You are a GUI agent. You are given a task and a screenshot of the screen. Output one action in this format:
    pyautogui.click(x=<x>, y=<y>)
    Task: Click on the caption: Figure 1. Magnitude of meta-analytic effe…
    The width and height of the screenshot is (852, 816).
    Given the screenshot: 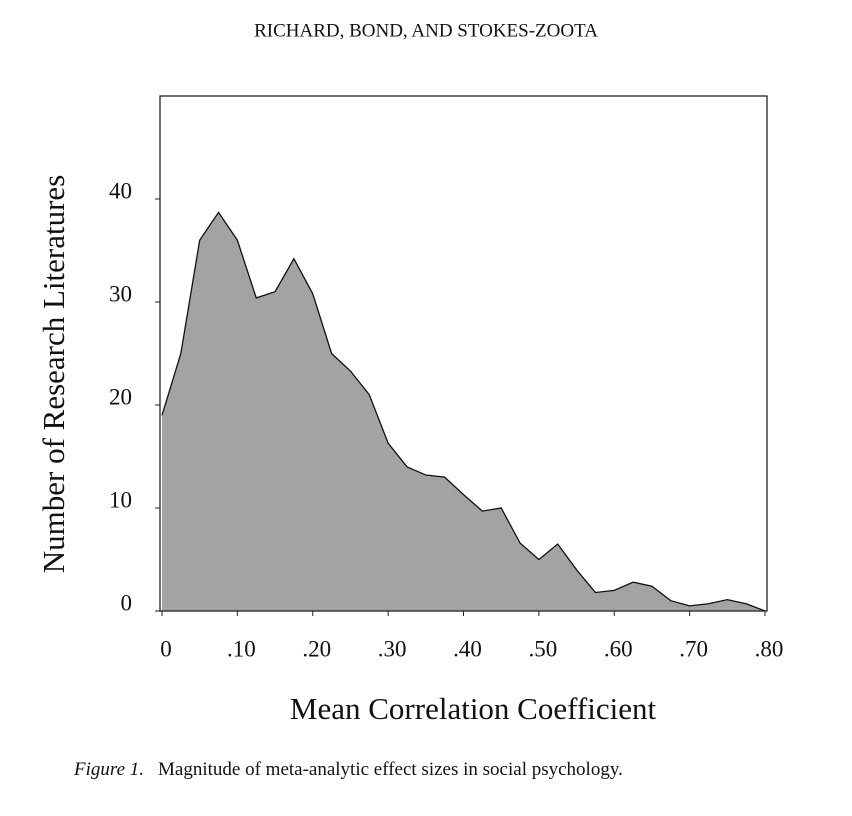 What is the action you would take?
    pyautogui.click(x=348, y=769)
    